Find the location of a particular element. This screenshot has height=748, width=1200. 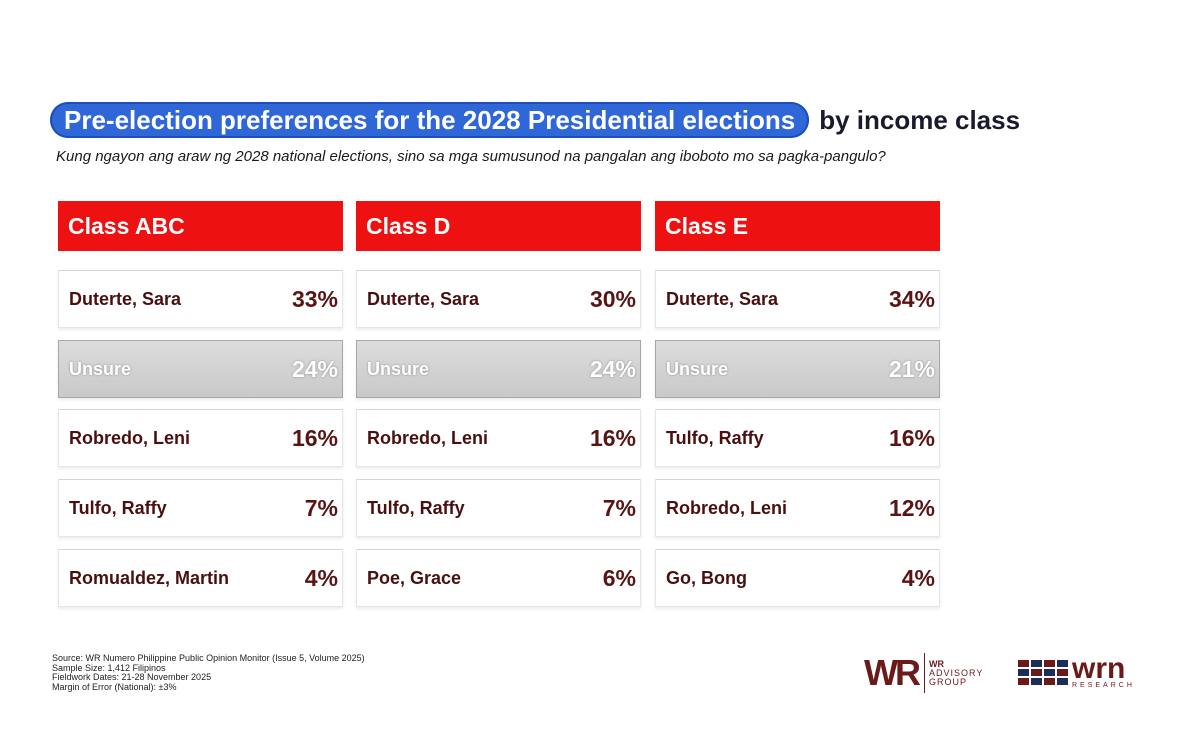

wrn-research-logo: wrn RESEARCH is located at coordinates (1076, 670).